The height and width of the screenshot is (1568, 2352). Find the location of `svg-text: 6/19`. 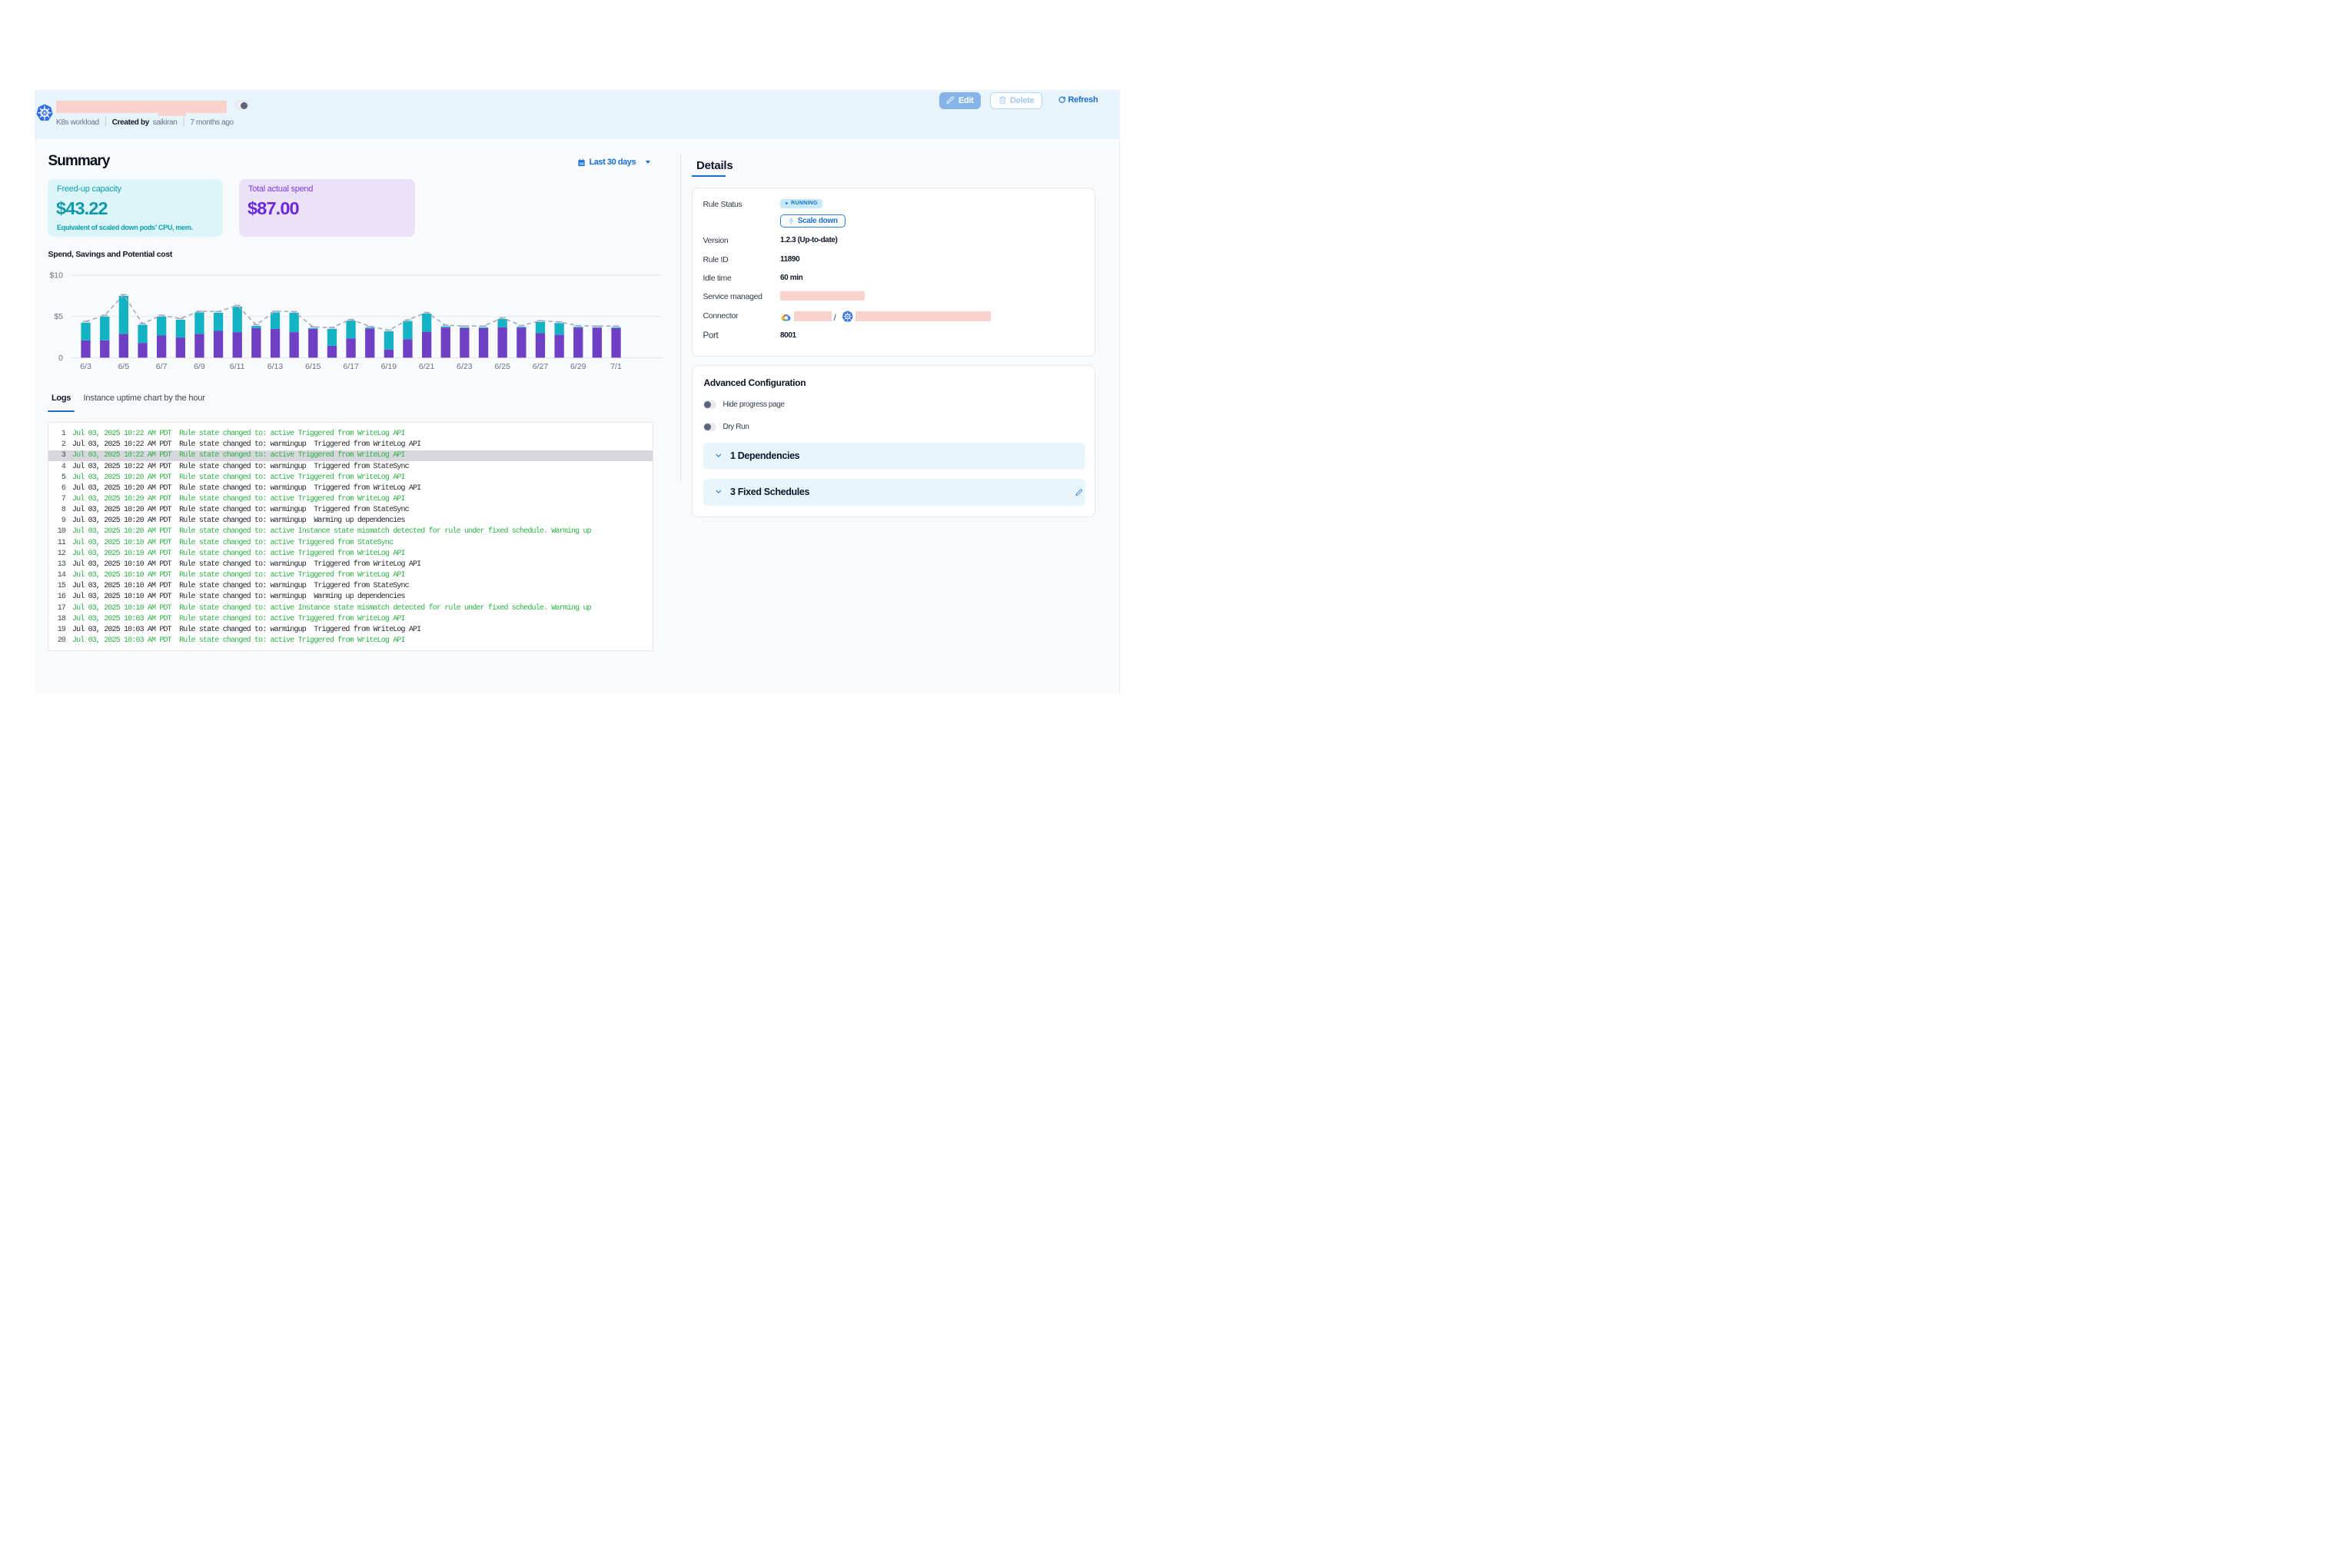

svg-text: 6/19 is located at coordinates (389, 366).